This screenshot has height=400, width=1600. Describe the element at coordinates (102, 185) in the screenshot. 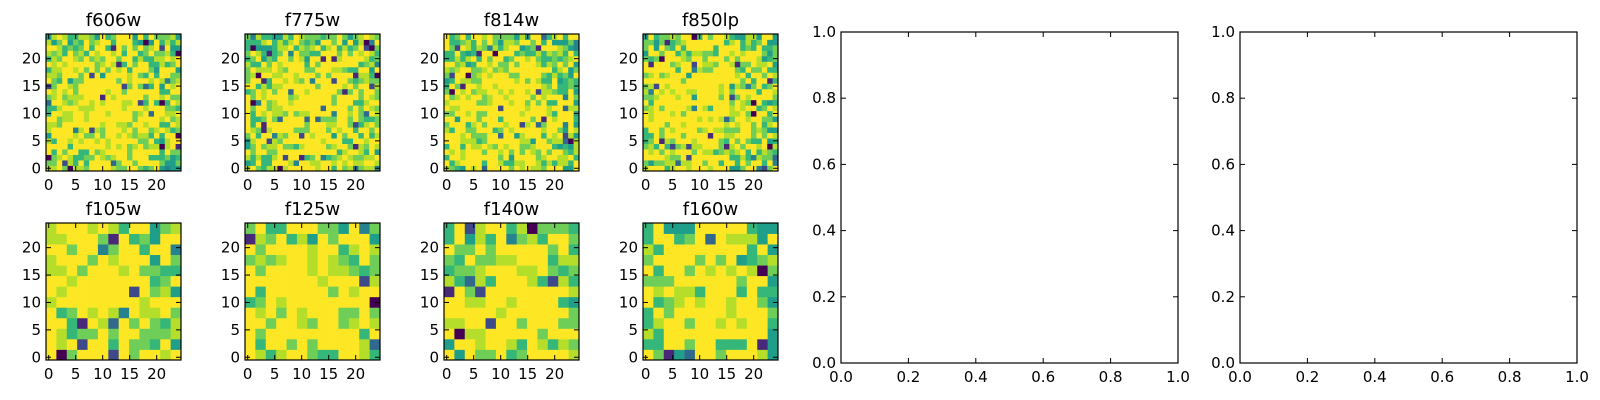

I see `x-tick-label: 10` at that location.